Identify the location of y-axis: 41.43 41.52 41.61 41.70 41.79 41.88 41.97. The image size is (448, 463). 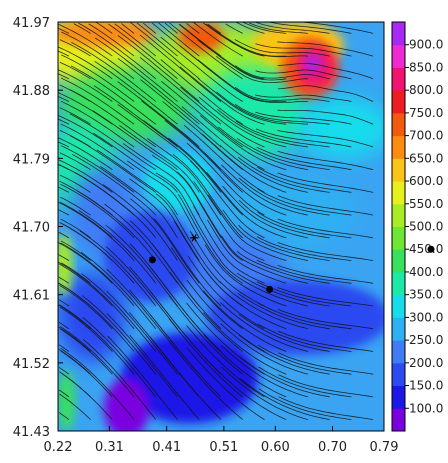
(38, 228).